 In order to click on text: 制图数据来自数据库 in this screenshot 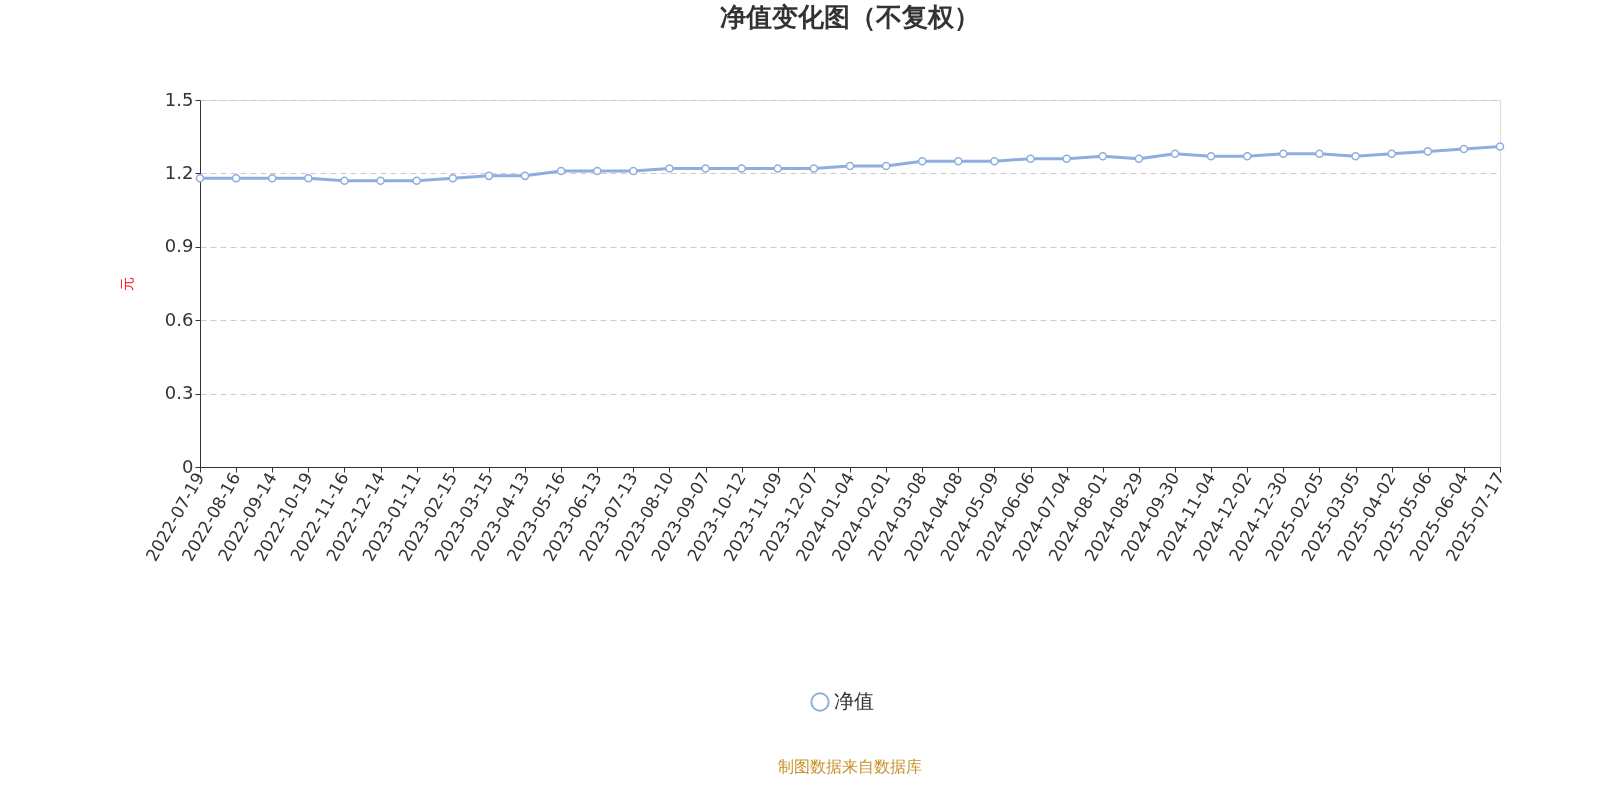, I will do `click(850, 766)`.